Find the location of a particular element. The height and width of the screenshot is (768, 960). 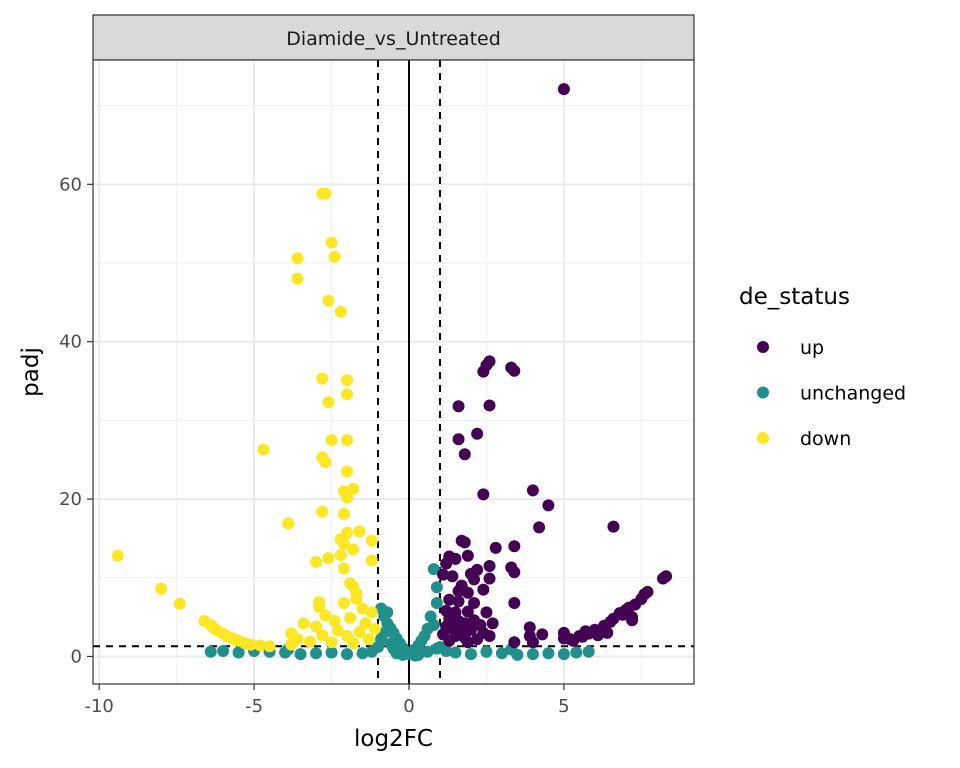

legend-label-up: up is located at coordinates (812, 348).